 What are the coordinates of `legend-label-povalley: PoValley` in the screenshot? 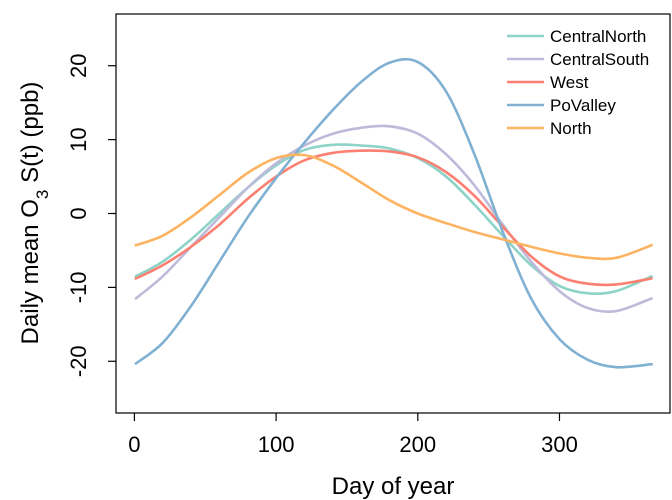 It's located at (583, 105).